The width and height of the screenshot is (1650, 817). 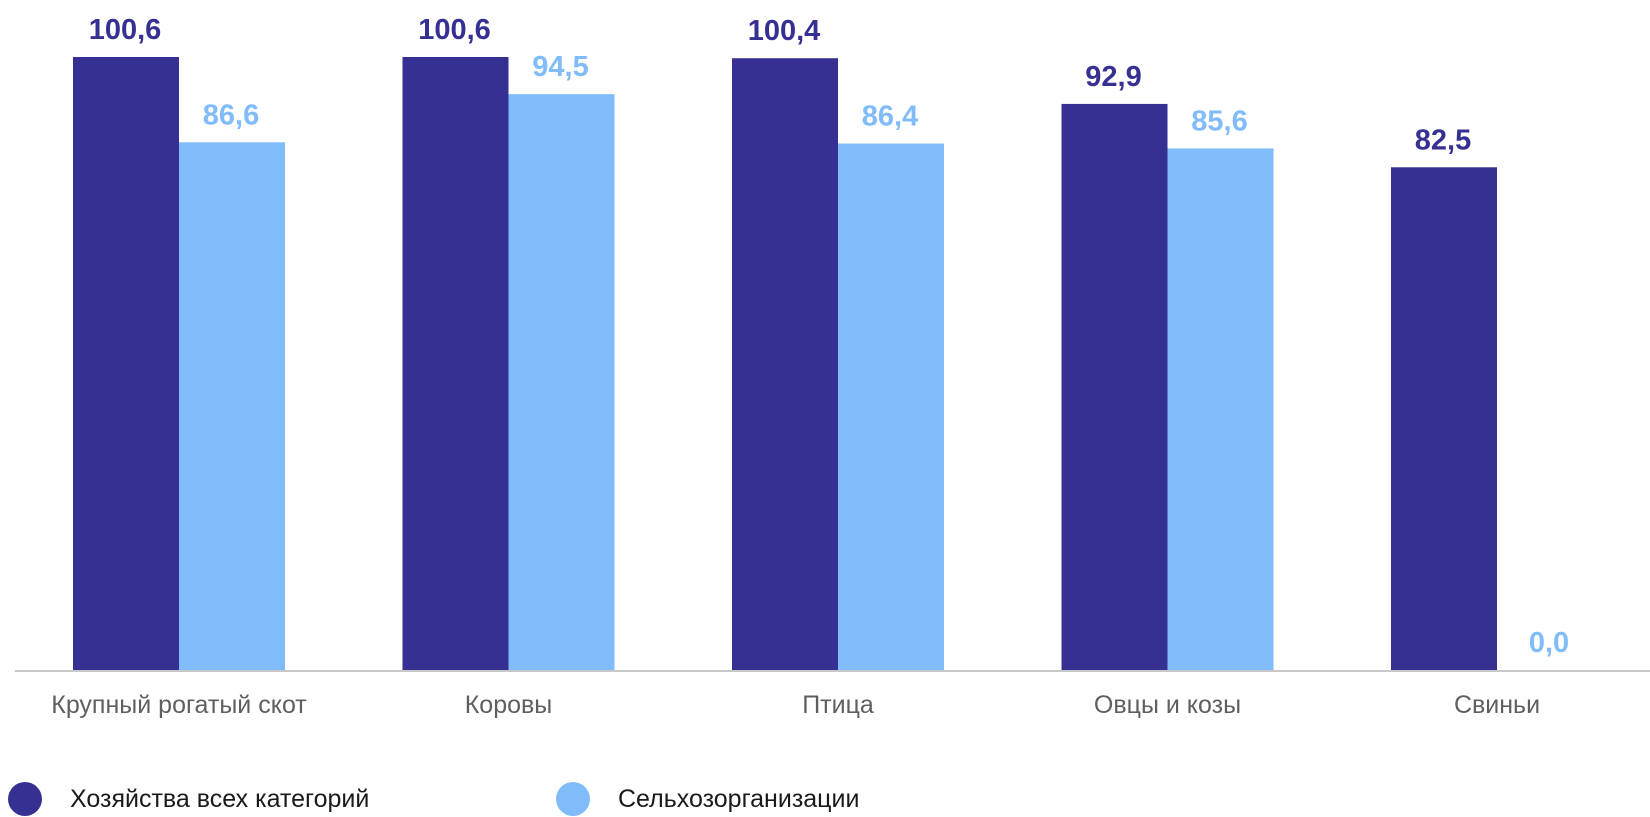 I want to click on legend-item-agricultural-organizations: Сельхозорганизации, so click(x=707, y=799).